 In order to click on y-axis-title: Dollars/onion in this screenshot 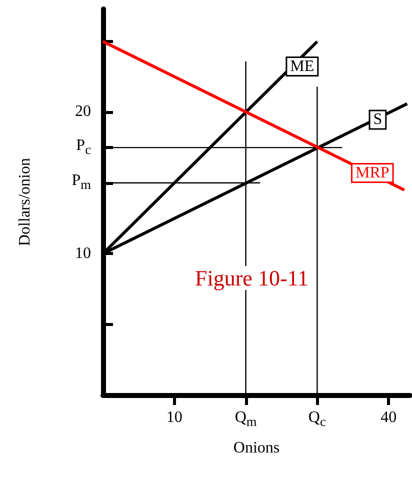, I will do `click(25, 202)`.